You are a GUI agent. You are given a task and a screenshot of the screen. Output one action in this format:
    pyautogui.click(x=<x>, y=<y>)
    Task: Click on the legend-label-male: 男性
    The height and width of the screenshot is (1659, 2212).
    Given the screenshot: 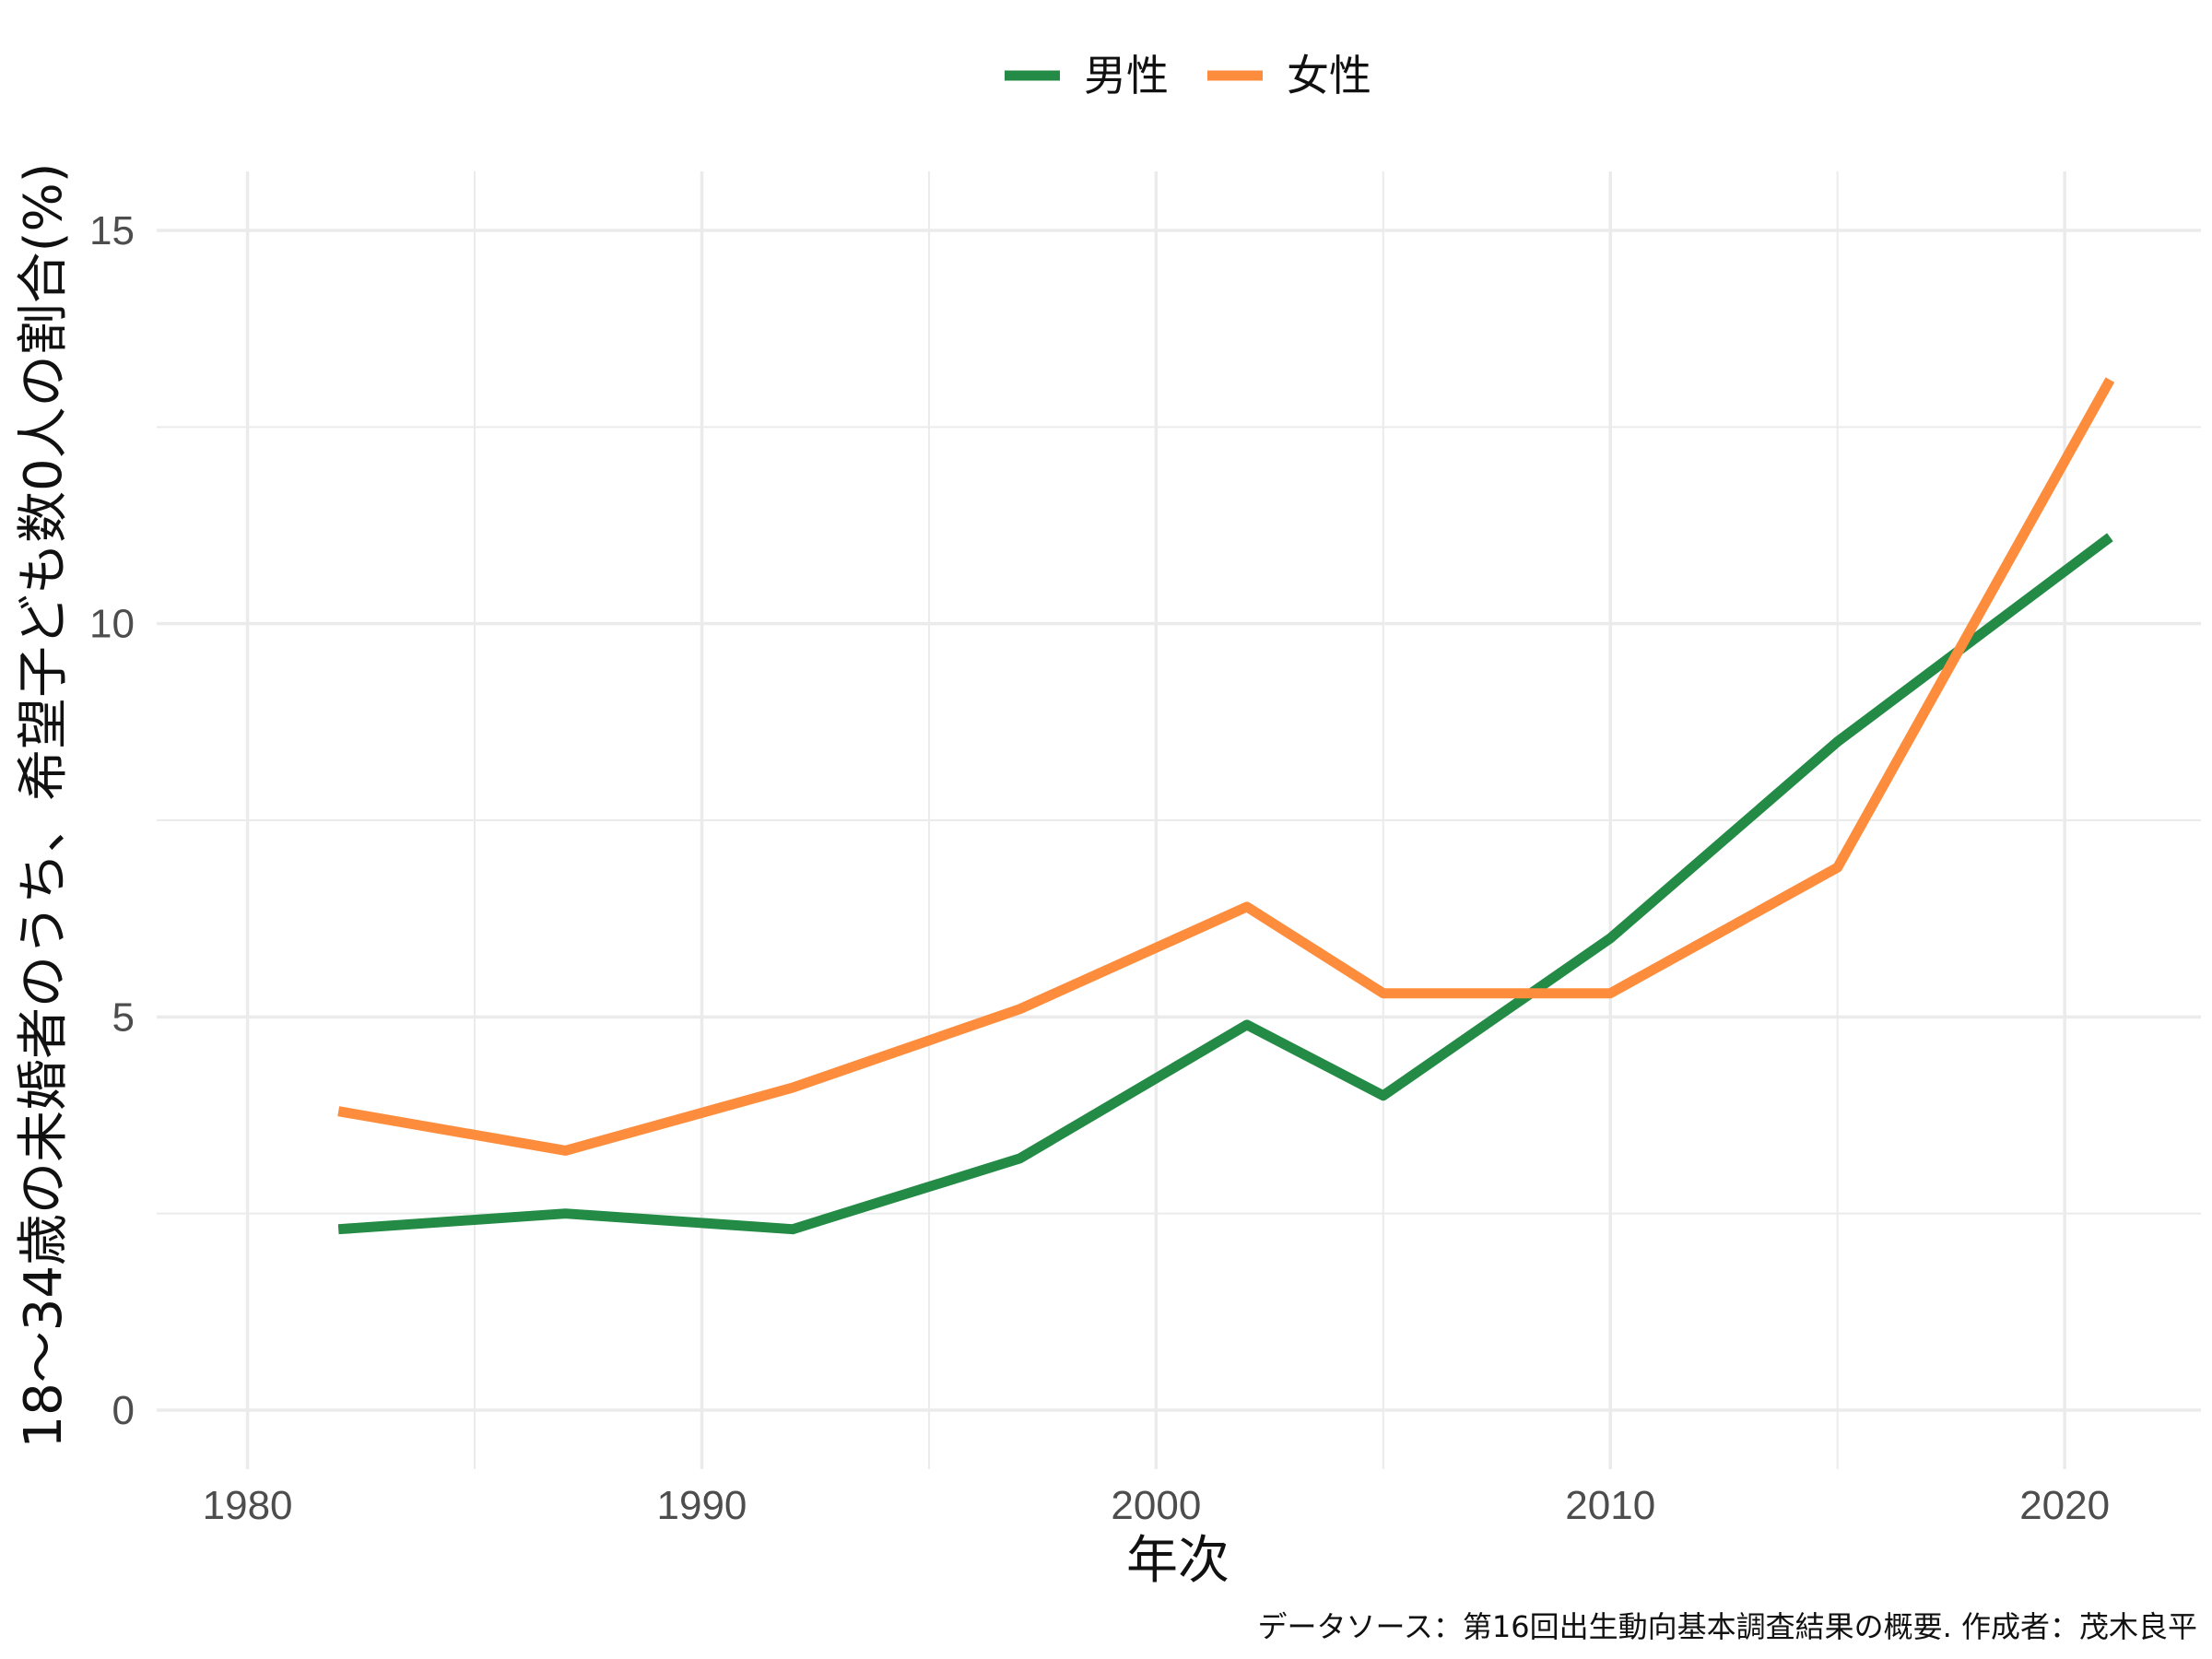 What is the action you would take?
    pyautogui.click(x=1126, y=75)
    